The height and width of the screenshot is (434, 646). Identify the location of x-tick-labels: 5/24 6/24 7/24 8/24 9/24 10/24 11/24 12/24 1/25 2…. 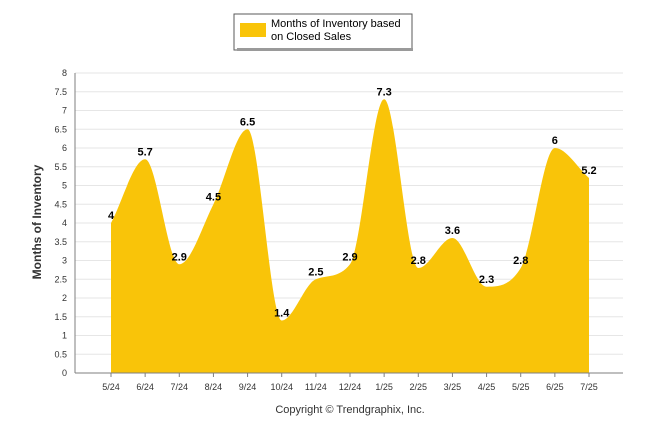
(350, 387).